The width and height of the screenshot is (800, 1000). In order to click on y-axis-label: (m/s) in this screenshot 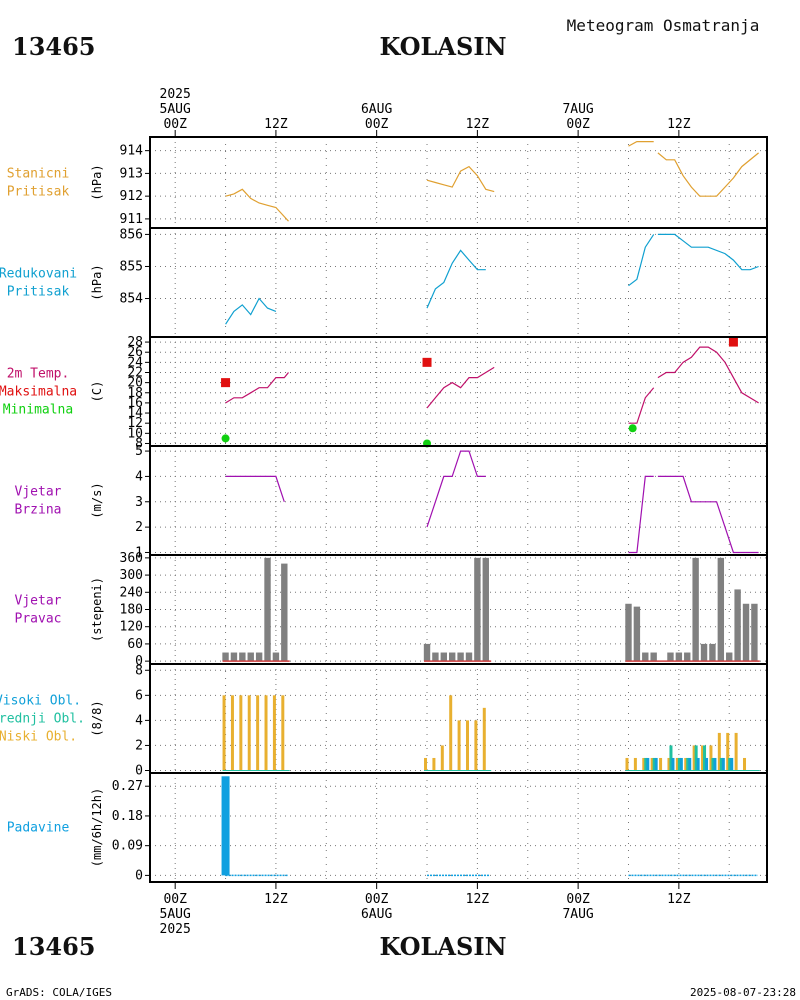, I will do `click(97, 500)`.